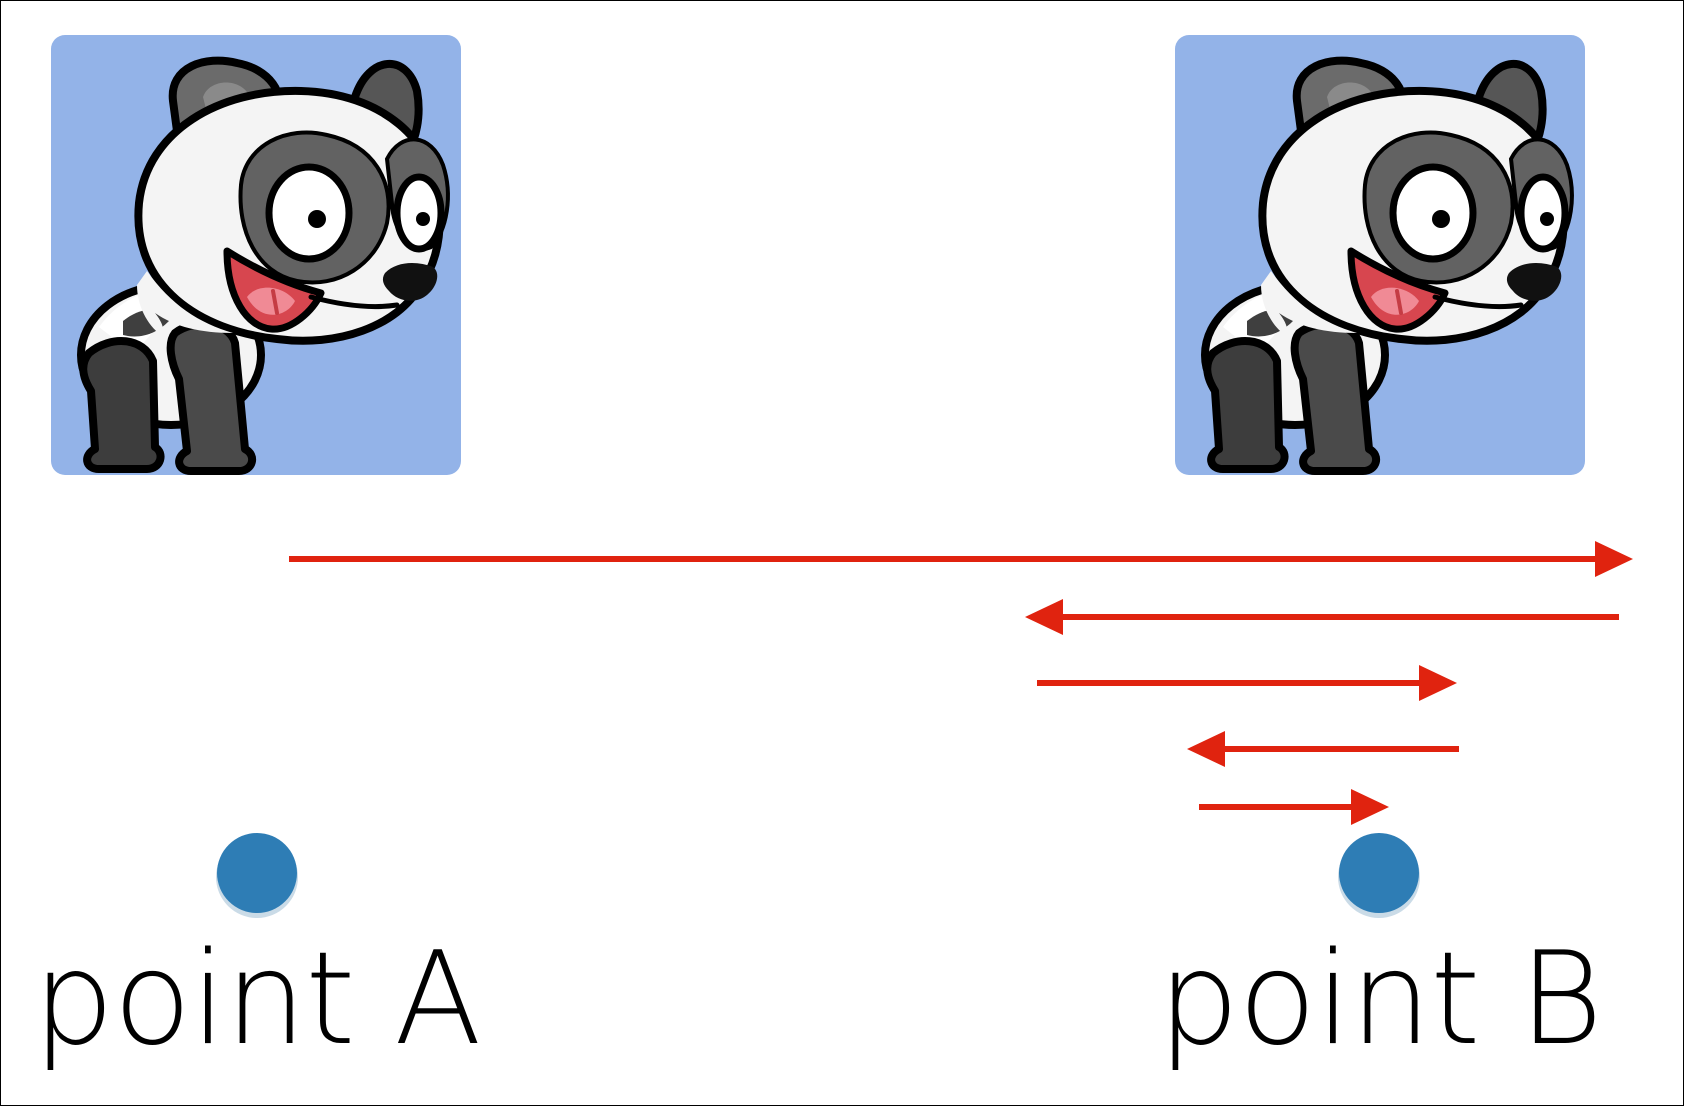 This screenshot has height=1106, width=1684. Describe the element at coordinates (1322, 617) in the screenshot. I see `arrow-2-left` at that location.